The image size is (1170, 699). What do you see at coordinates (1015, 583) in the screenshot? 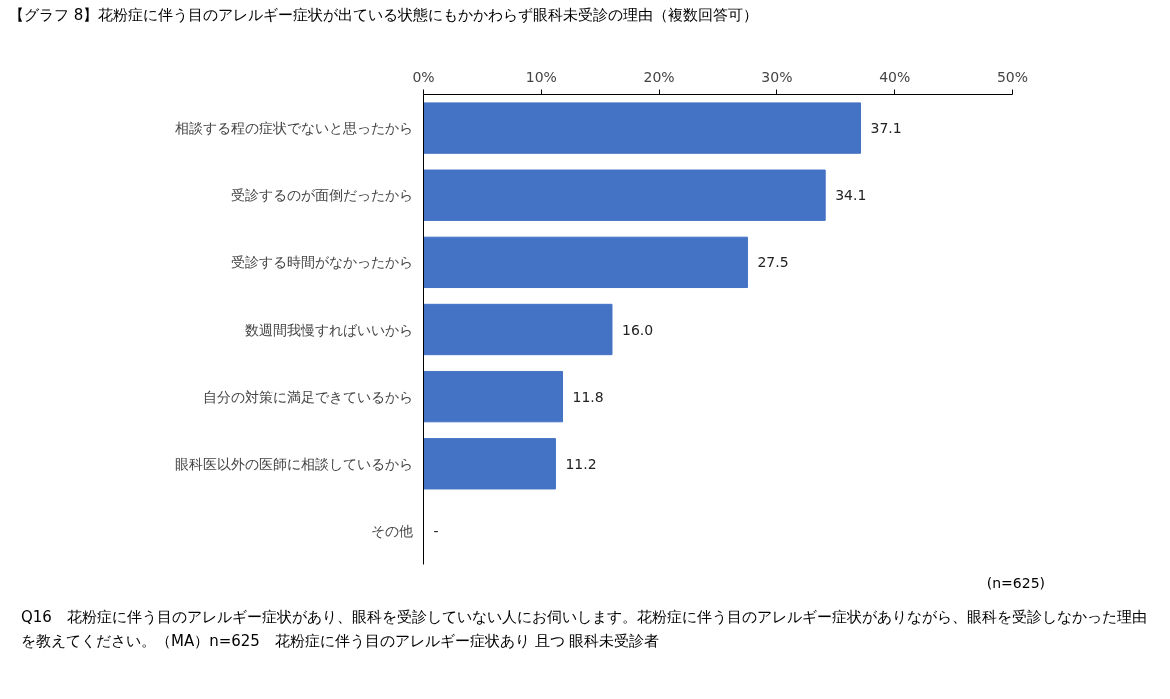
I see `text: (n=625)` at bounding box center [1015, 583].